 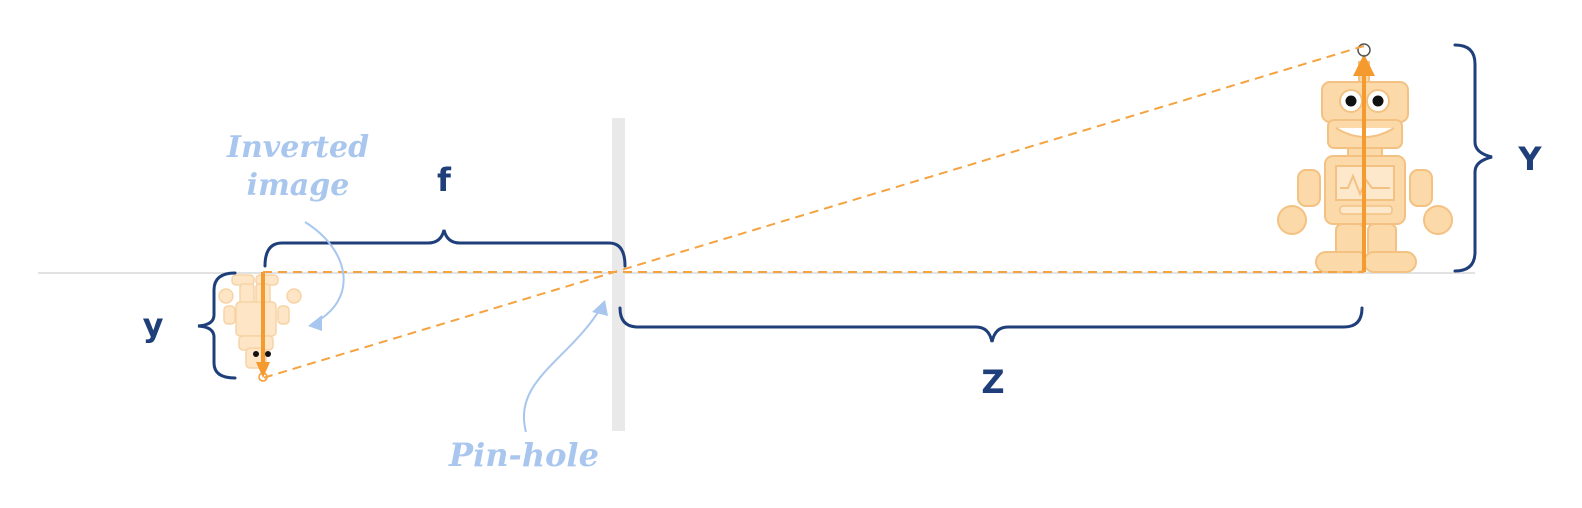 What do you see at coordinates (217, 325) in the screenshot?
I see `image-height-brace` at bounding box center [217, 325].